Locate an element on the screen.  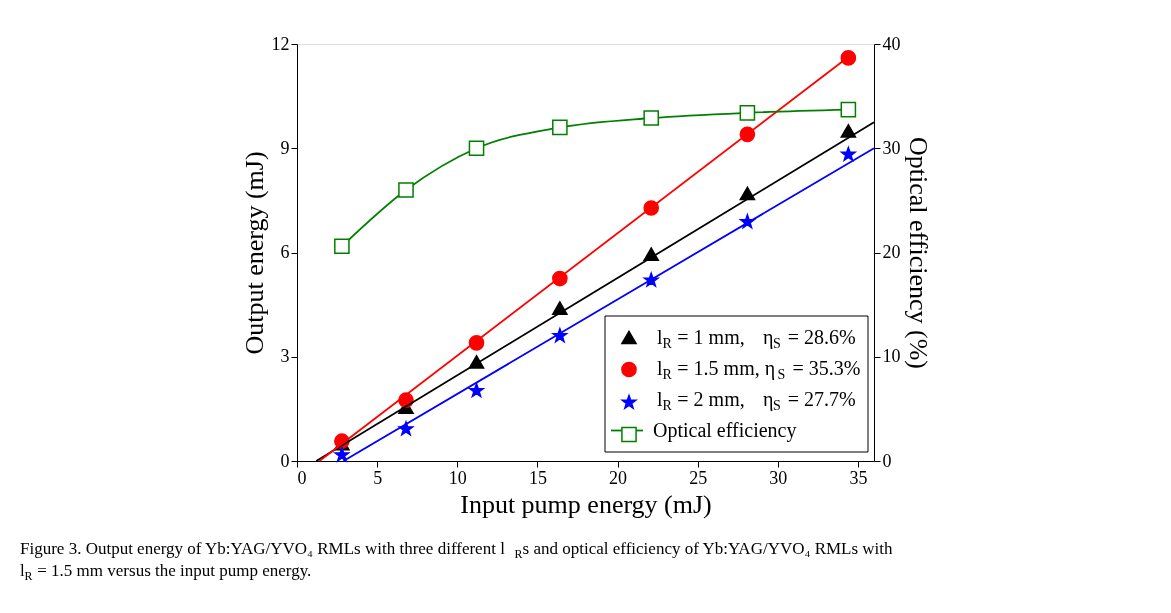
x-tick-label: 30 is located at coordinates (778, 477).